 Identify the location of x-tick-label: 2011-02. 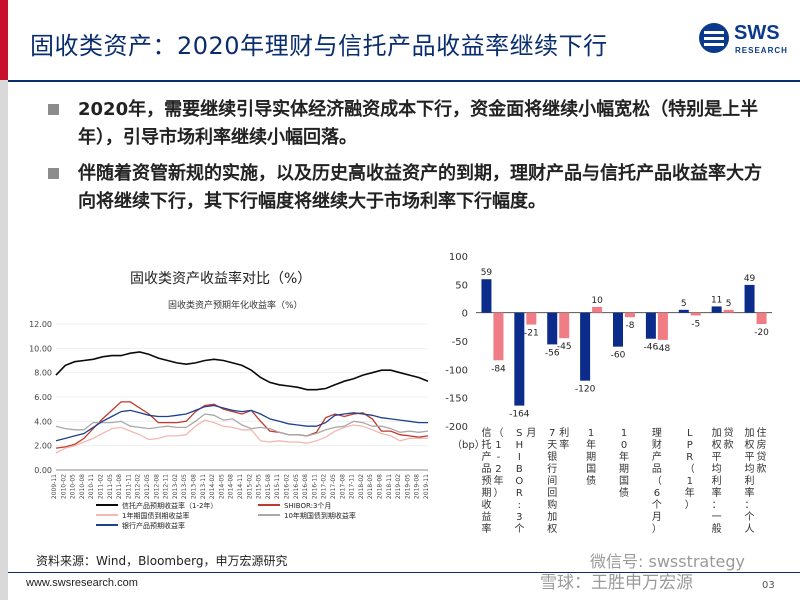
(101, 486).